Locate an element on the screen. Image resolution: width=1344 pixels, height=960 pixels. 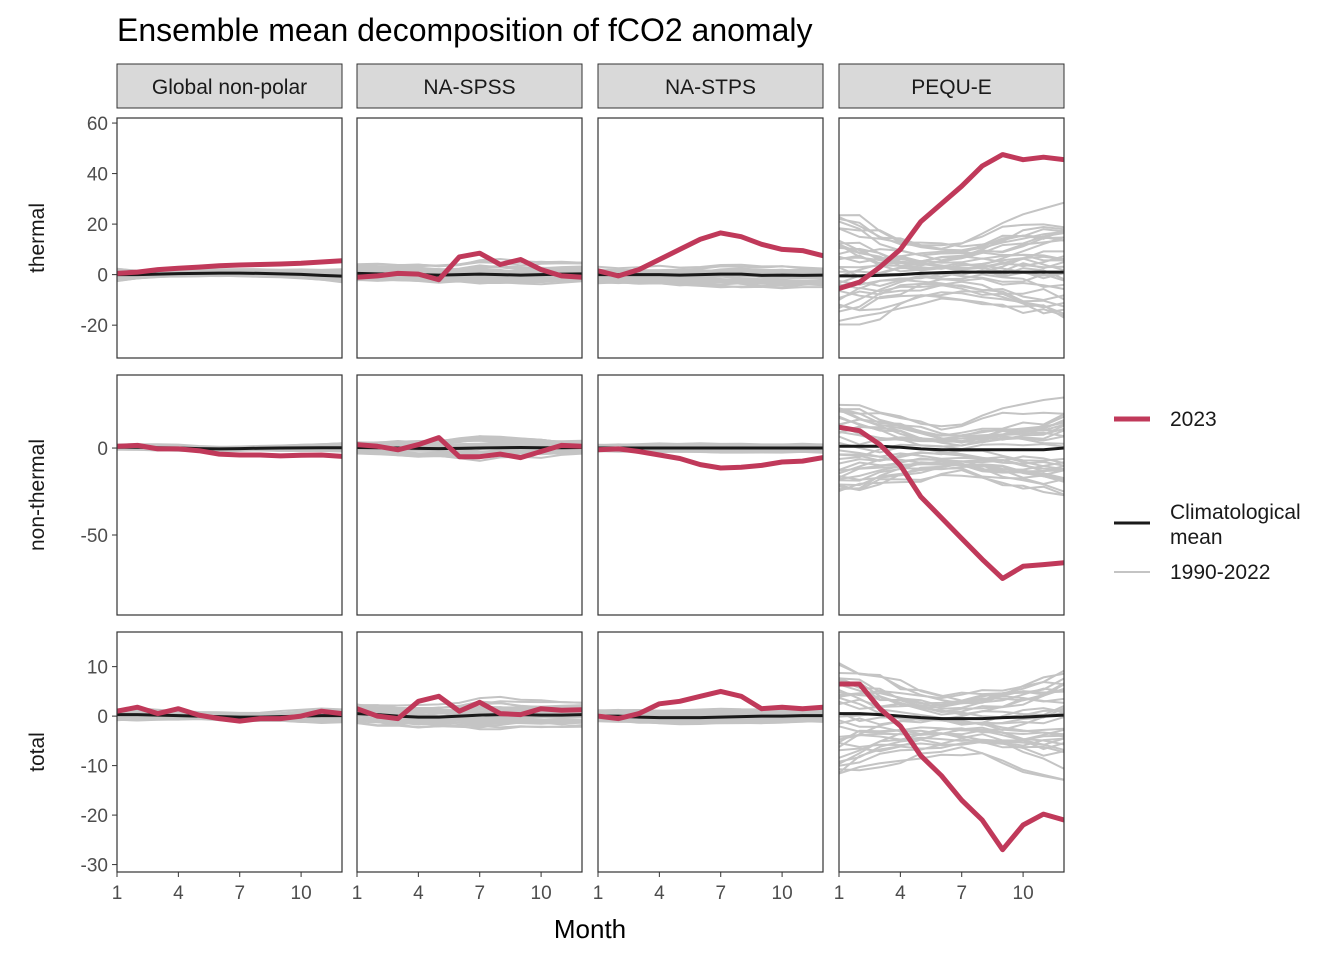
legend: 2023 Climatological mean 1990-2022 is located at coordinates (1207, 496).